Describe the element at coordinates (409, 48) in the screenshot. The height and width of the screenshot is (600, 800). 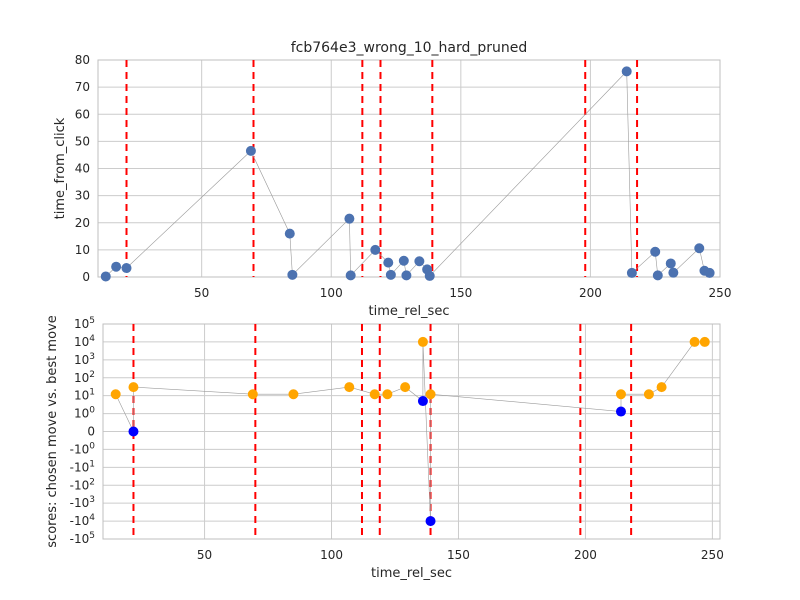
I see `chart-title: fcb764e3_wrong_10_hard_pruned` at that location.